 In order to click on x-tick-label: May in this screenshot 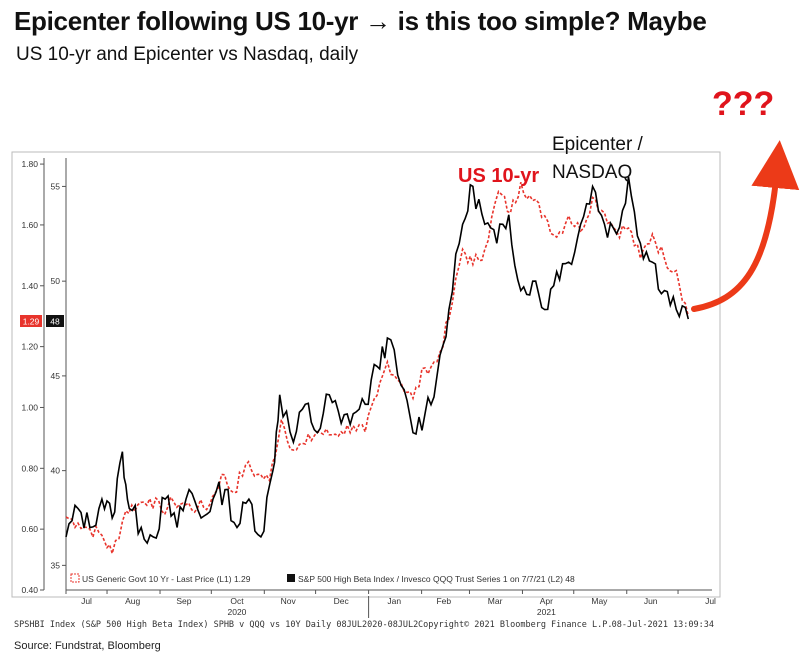, I will do `click(599, 601)`.